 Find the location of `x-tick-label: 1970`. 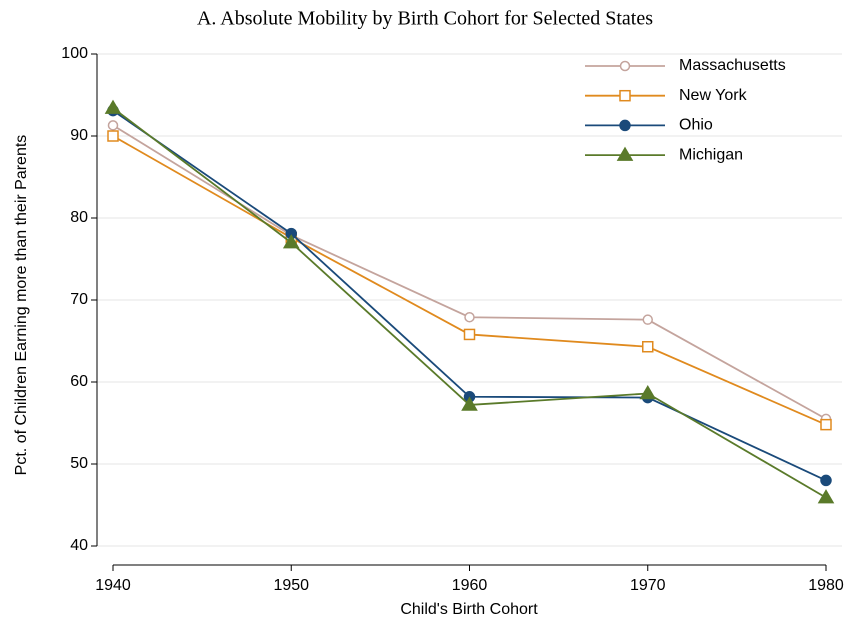

x-tick-label: 1970 is located at coordinates (648, 585).